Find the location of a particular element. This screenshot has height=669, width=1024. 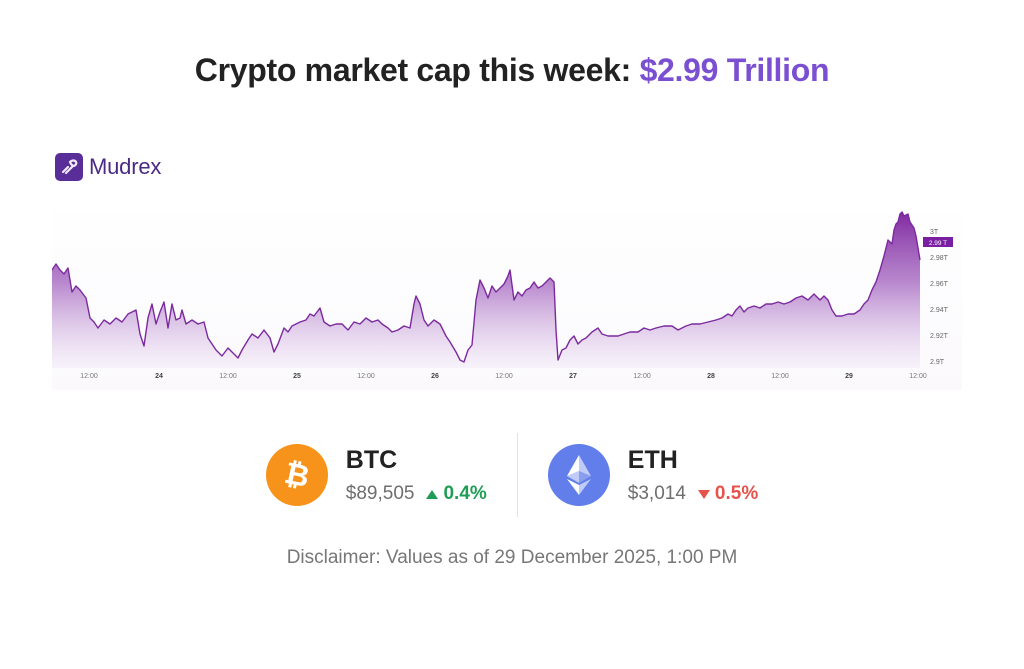

y-tick: 2.94T is located at coordinates (939, 310).